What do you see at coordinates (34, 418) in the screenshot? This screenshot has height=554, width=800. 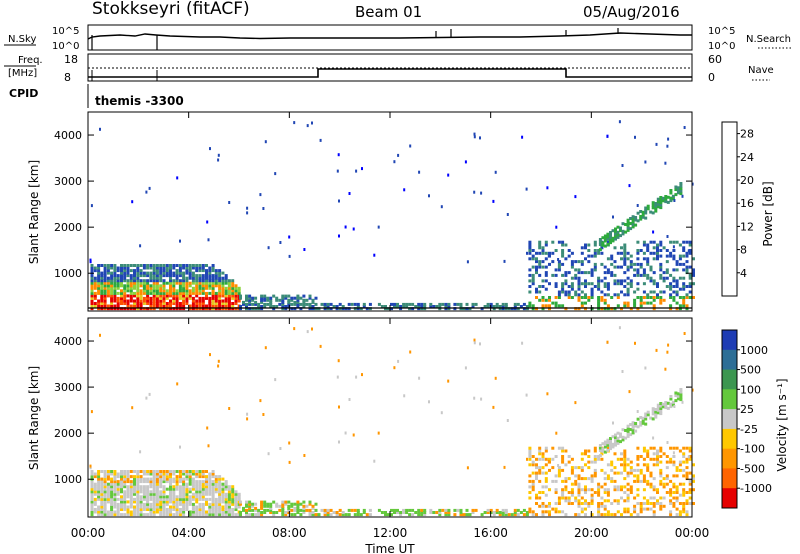 I see `velocity-ylabel: Slant Range [km]` at bounding box center [34, 418].